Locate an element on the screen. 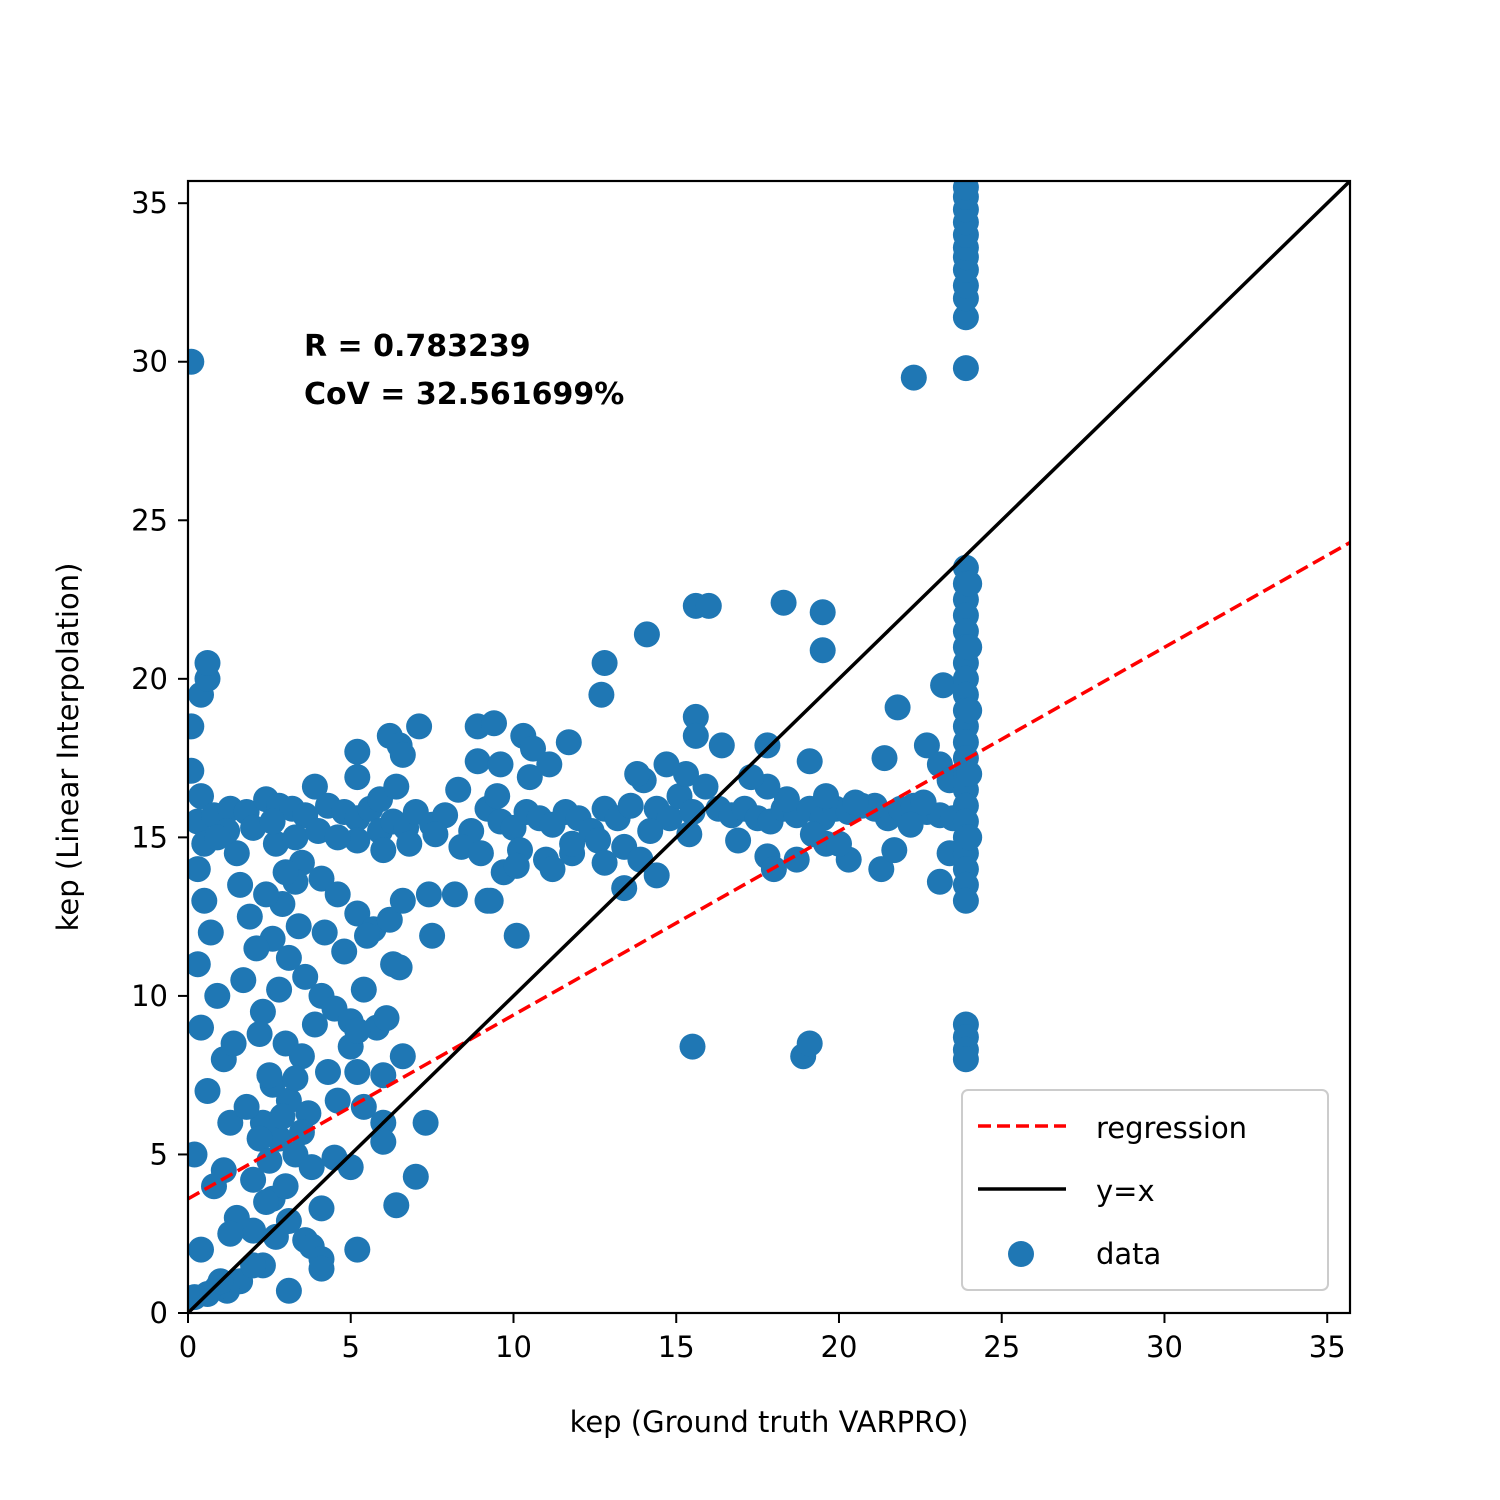 Image resolution: width=1500 pixels, height=1500 pixels. legend: regression y=x data is located at coordinates (1145, 1190).